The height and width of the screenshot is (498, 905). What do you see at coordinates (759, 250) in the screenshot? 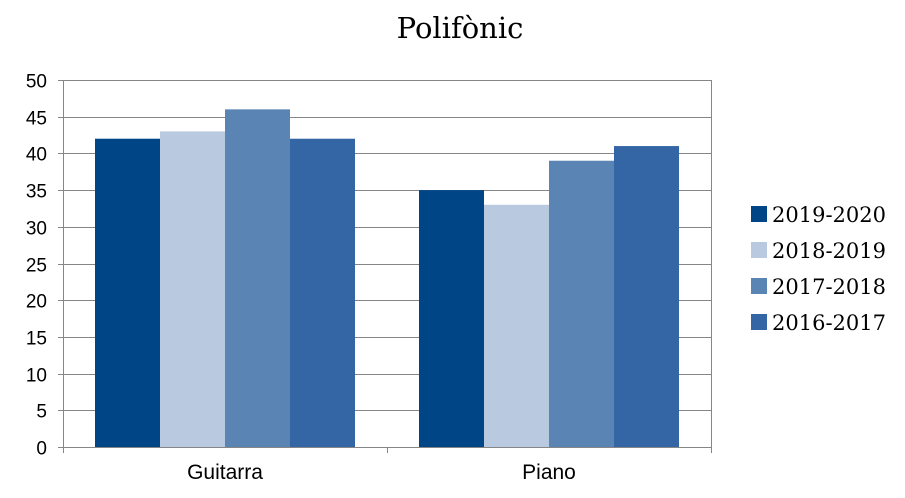
I see `legend-swatch-2018-2019` at bounding box center [759, 250].